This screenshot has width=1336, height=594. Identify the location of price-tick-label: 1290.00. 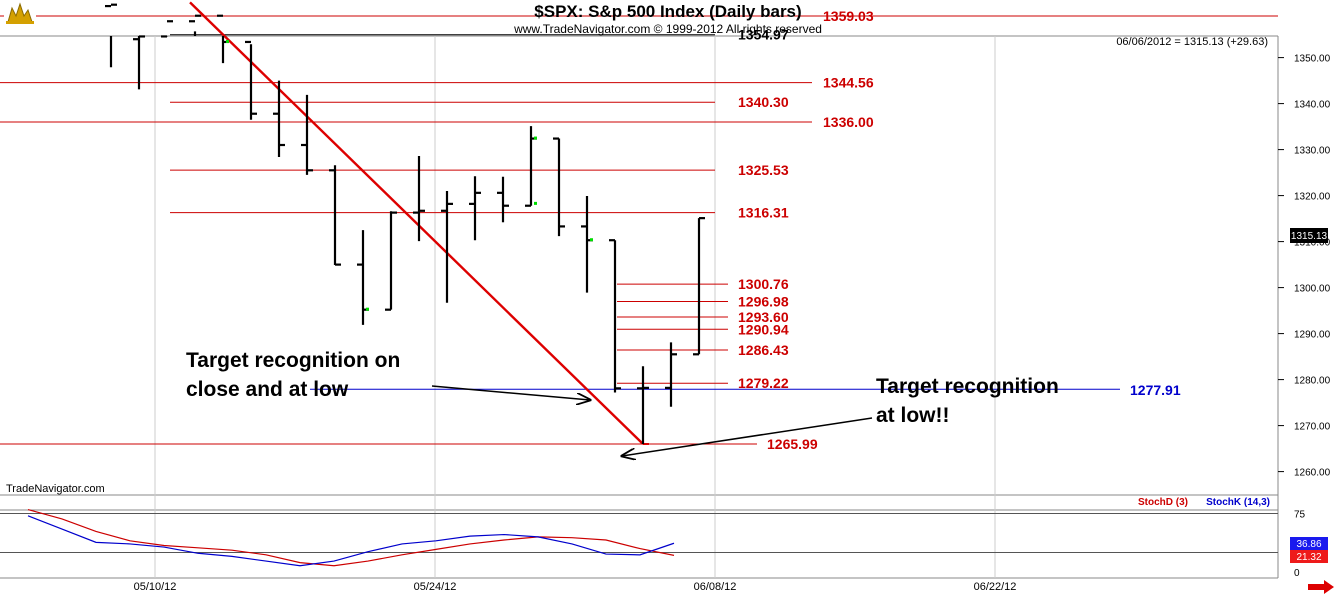
(1312, 335).